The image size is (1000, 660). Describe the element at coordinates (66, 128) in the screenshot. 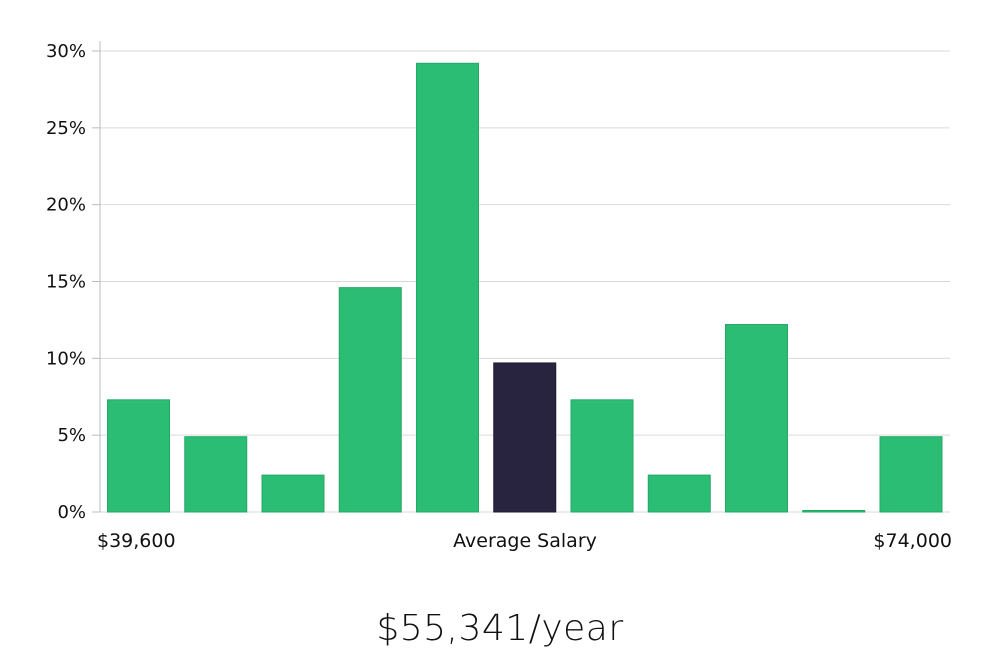

I see `y-tick-label: 25%` at that location.